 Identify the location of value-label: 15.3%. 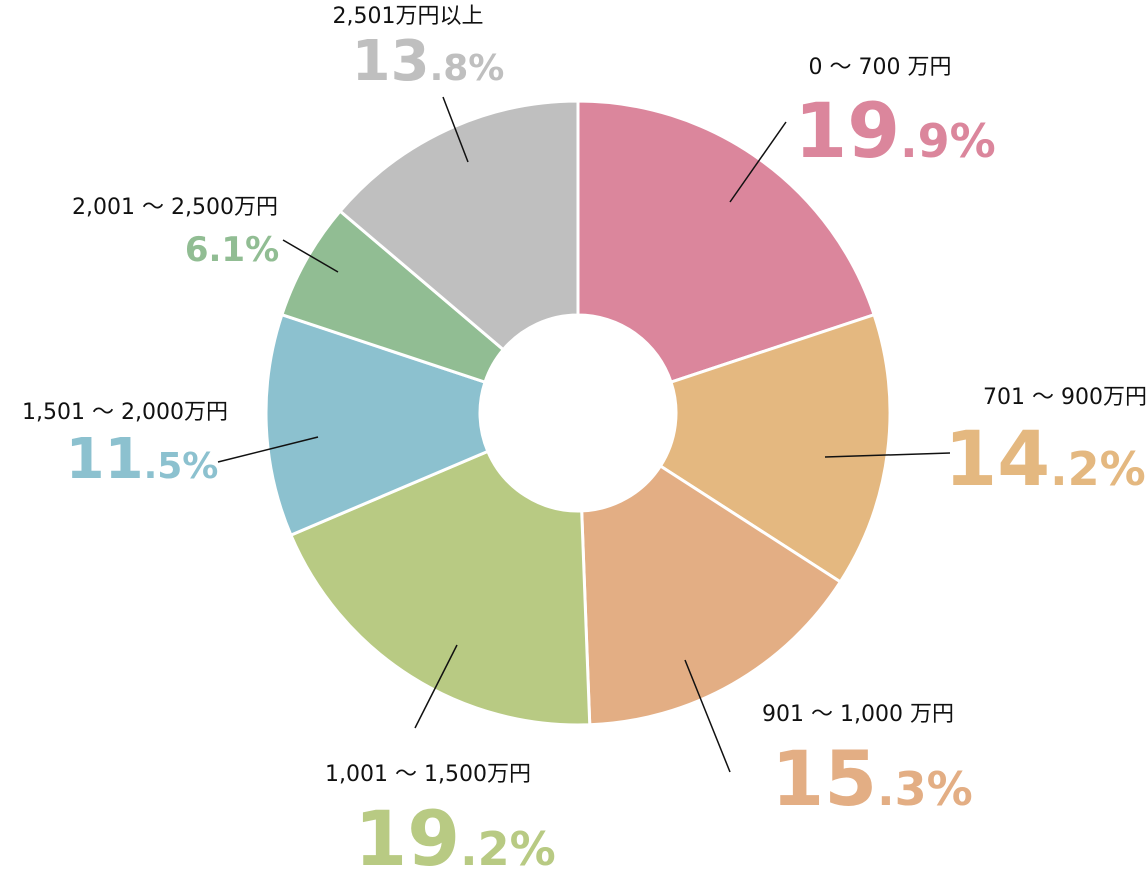
(871, 778).